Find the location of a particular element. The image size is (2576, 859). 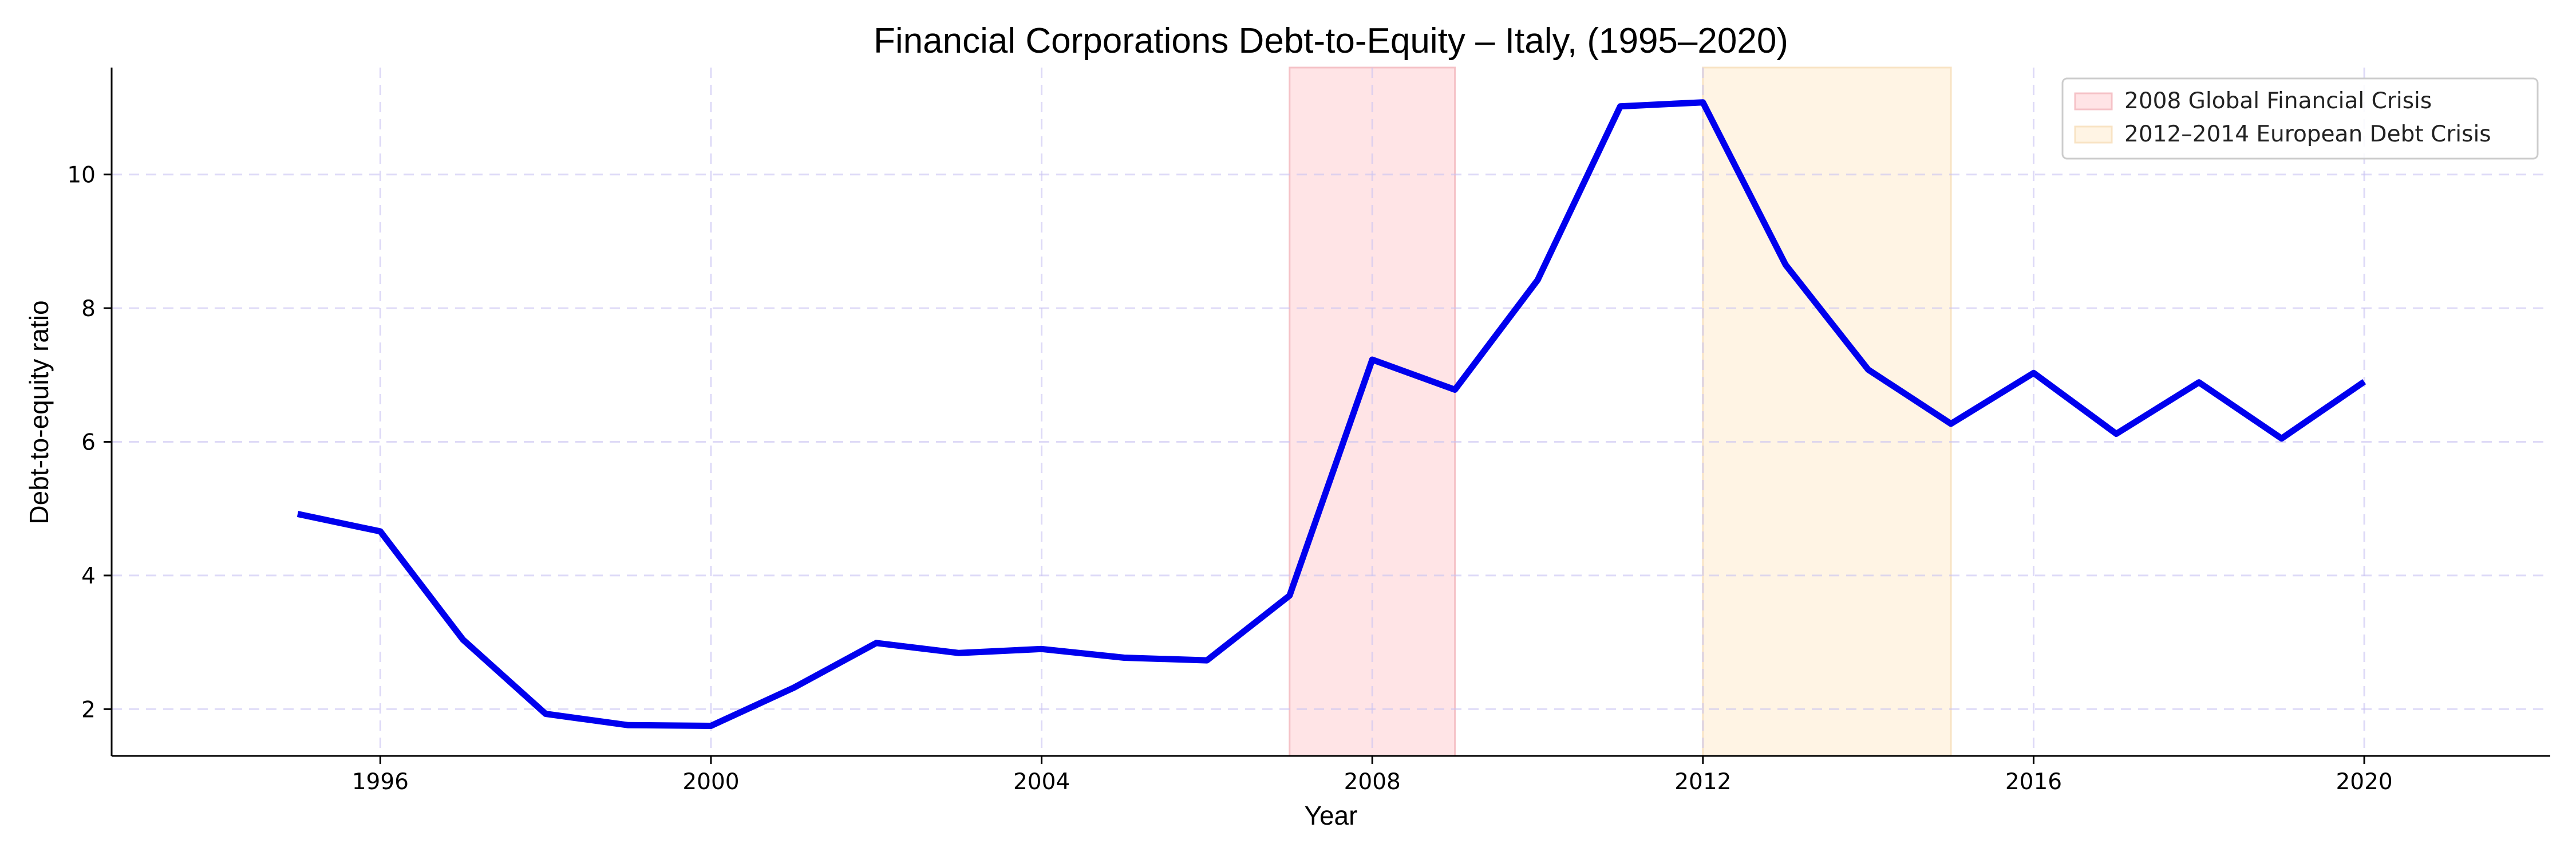

x-tick-label-2004: 2004 is located at coordinates (1041, 782).